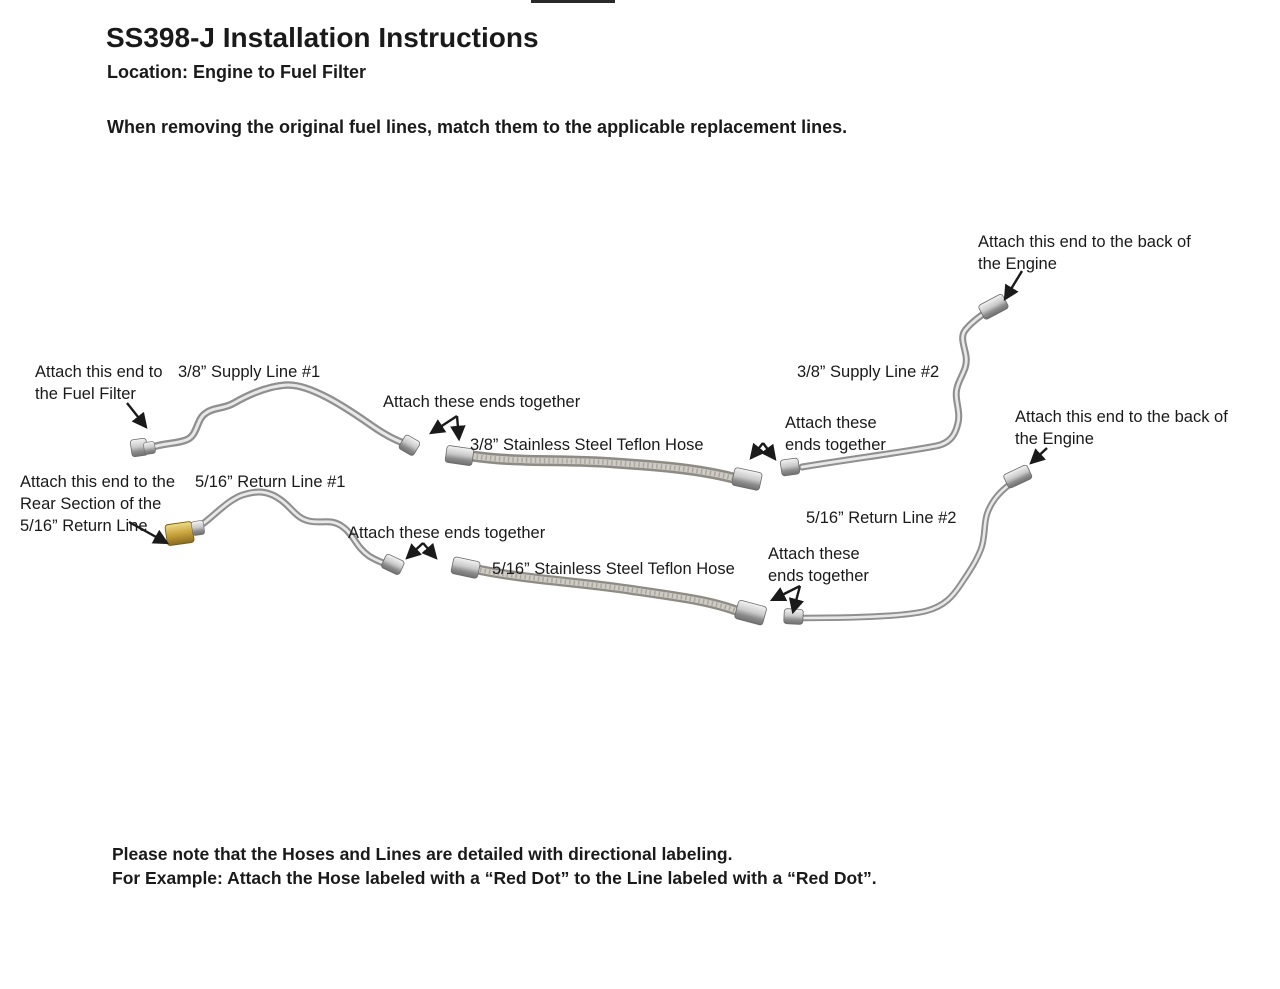 Image resolution: width=1280 pixels, height=989 pixels. Describe the element at coordinates (785, 593) in the screenshot. I see `arrow-ends-r2-left` at that location.